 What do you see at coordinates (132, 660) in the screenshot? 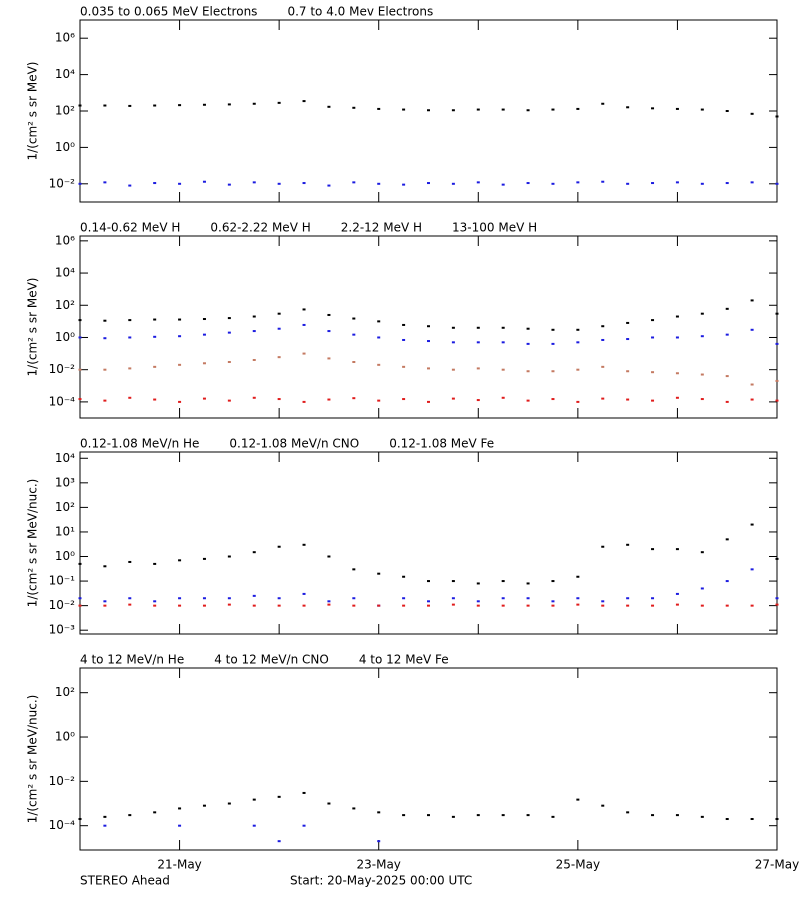
I see `legend-entry: 4 to 12 MeV/n He` at bounding box center [132, 660].